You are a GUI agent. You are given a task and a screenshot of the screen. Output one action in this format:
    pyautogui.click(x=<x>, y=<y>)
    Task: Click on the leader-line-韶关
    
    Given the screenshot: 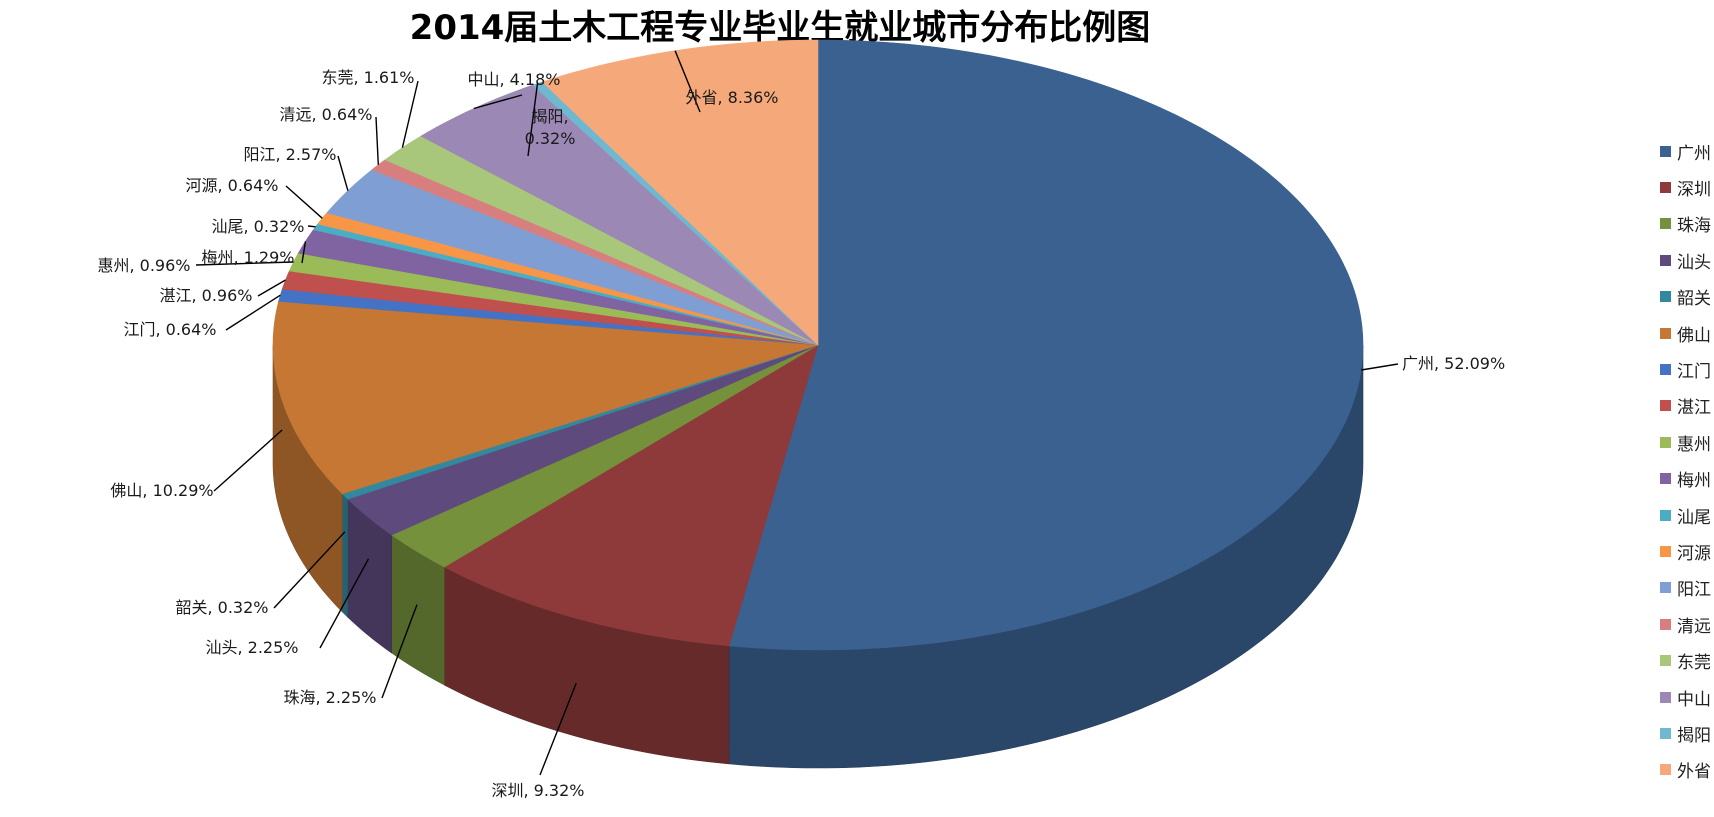 What is the action you would take?
    pyautogui.click(x=309, y=570)
    